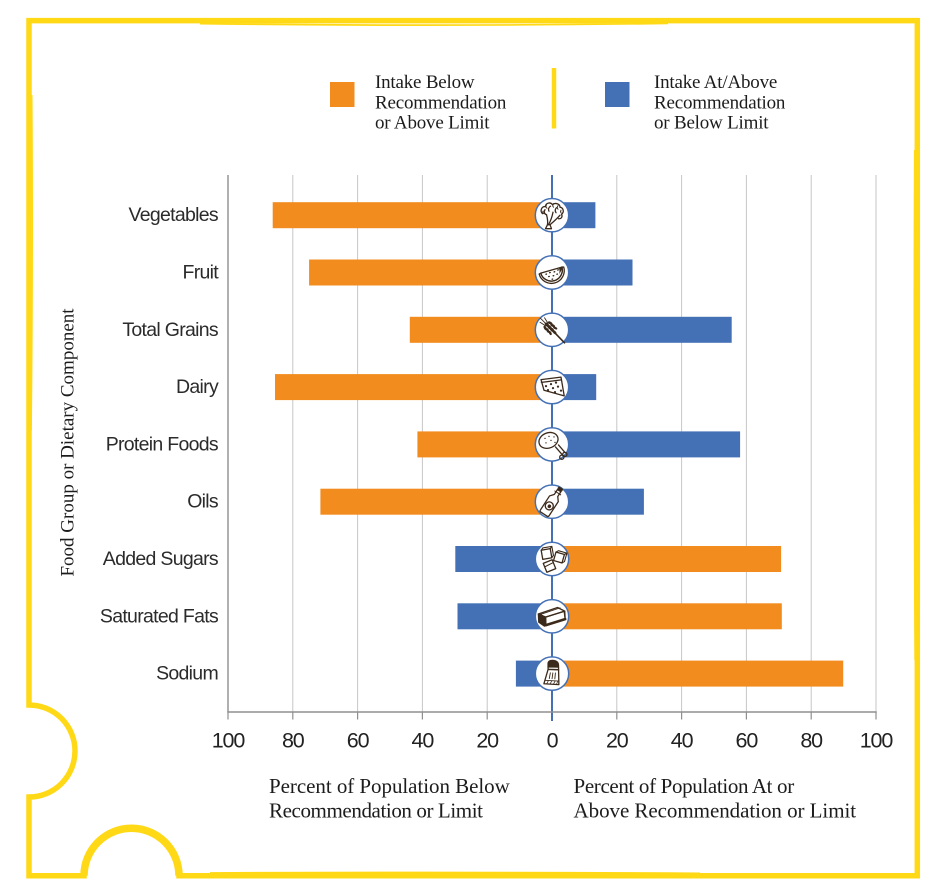  What do you see at coordinates (684, 786) in the screenshot?
I see `svg-text: Percent of Population At or` at bounding box center [684, 786].